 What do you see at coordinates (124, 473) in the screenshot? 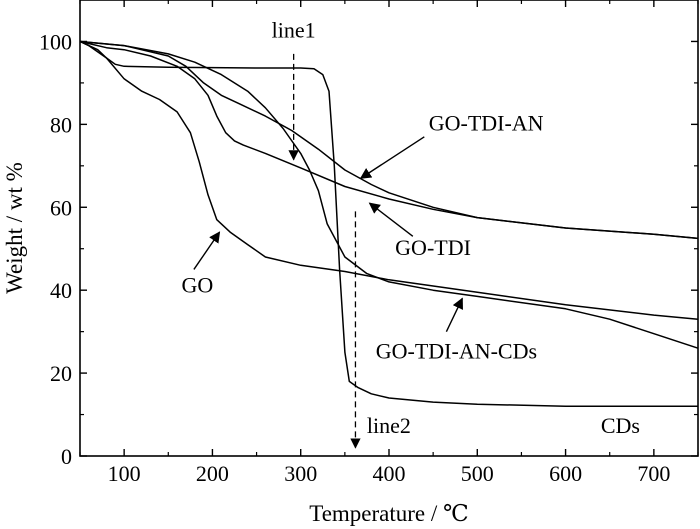
I see `x-tick-label: 100` at bounding box center [124, 473].